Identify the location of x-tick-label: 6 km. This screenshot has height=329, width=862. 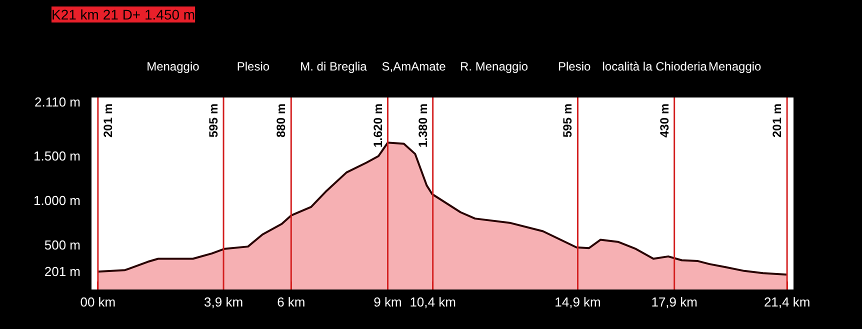
(291, 302).